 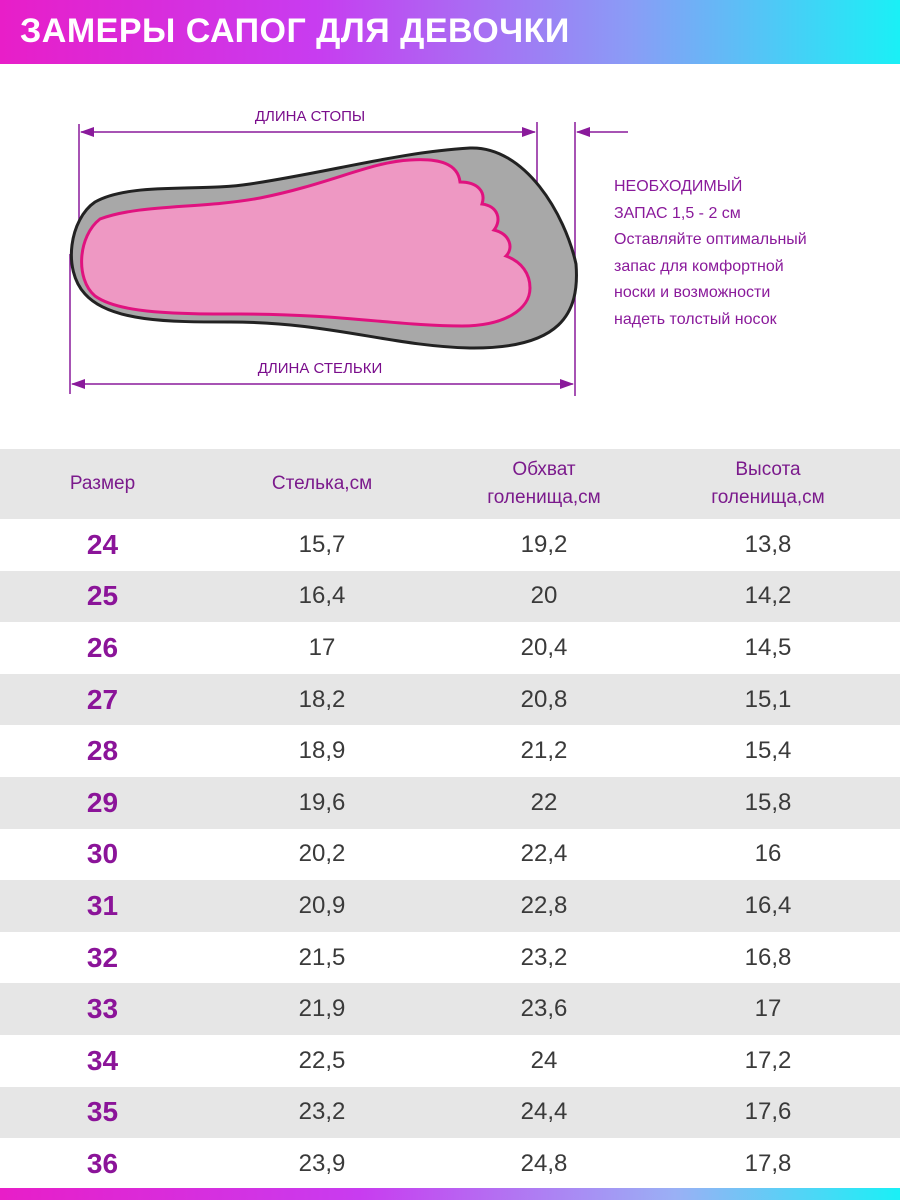 I want to click on shaft-girth-cell: 21,2, so click(x=544, y=751).